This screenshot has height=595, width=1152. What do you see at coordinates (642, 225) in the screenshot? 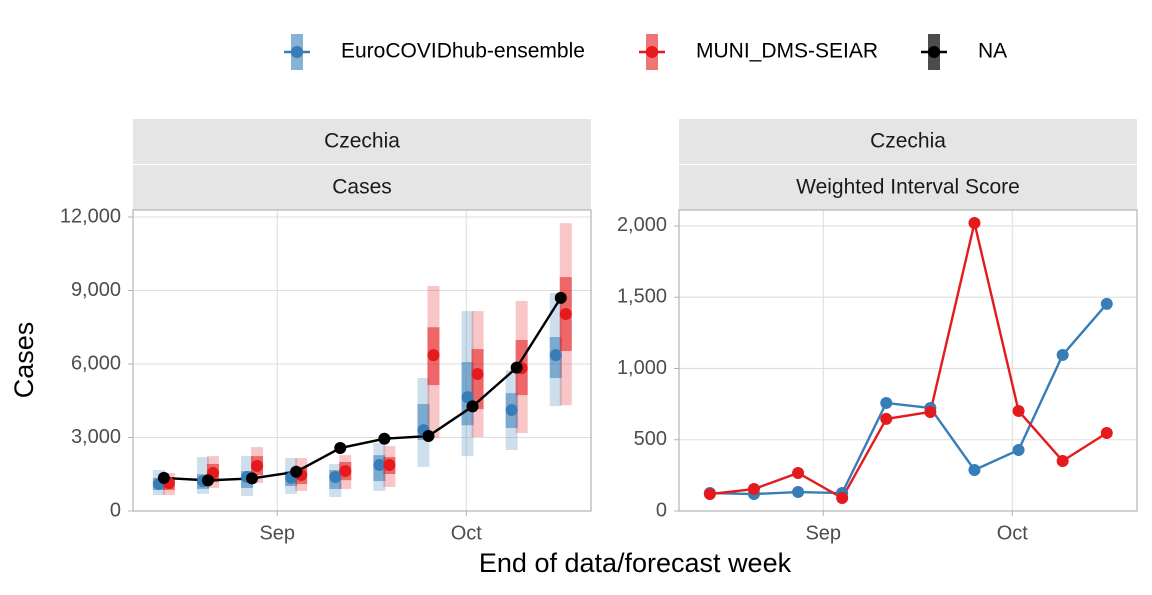
I see `y-tick-label: 2,000` at bounding box center [642, 225].